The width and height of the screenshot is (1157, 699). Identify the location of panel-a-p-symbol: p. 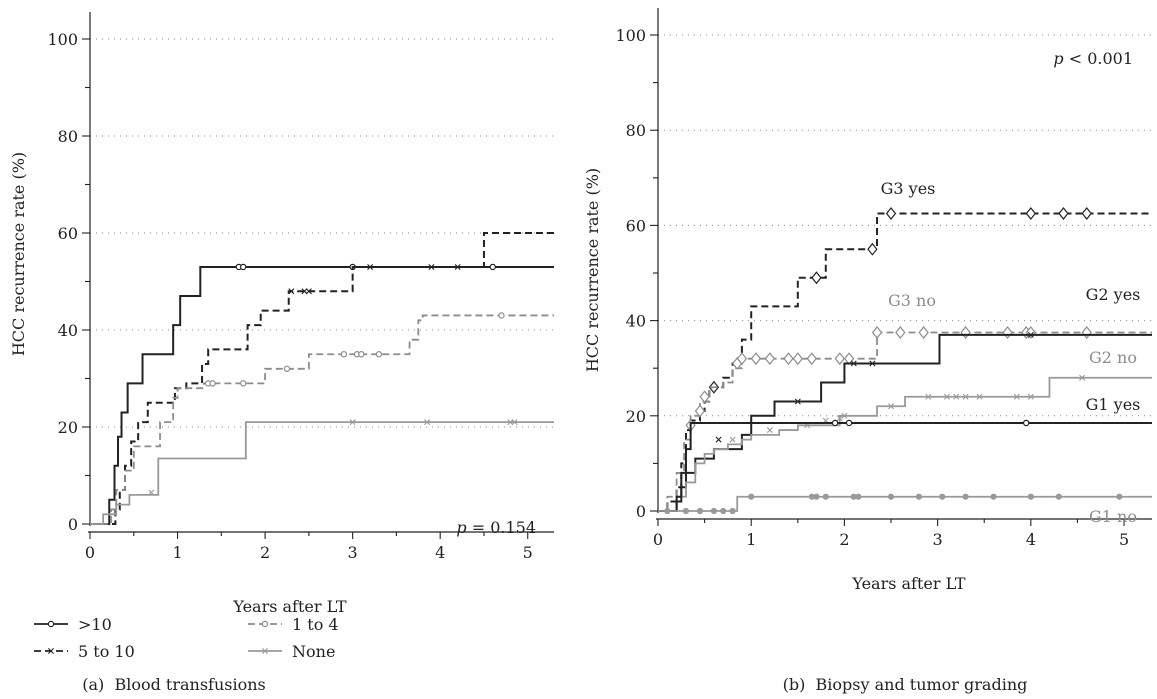
(461, 527).